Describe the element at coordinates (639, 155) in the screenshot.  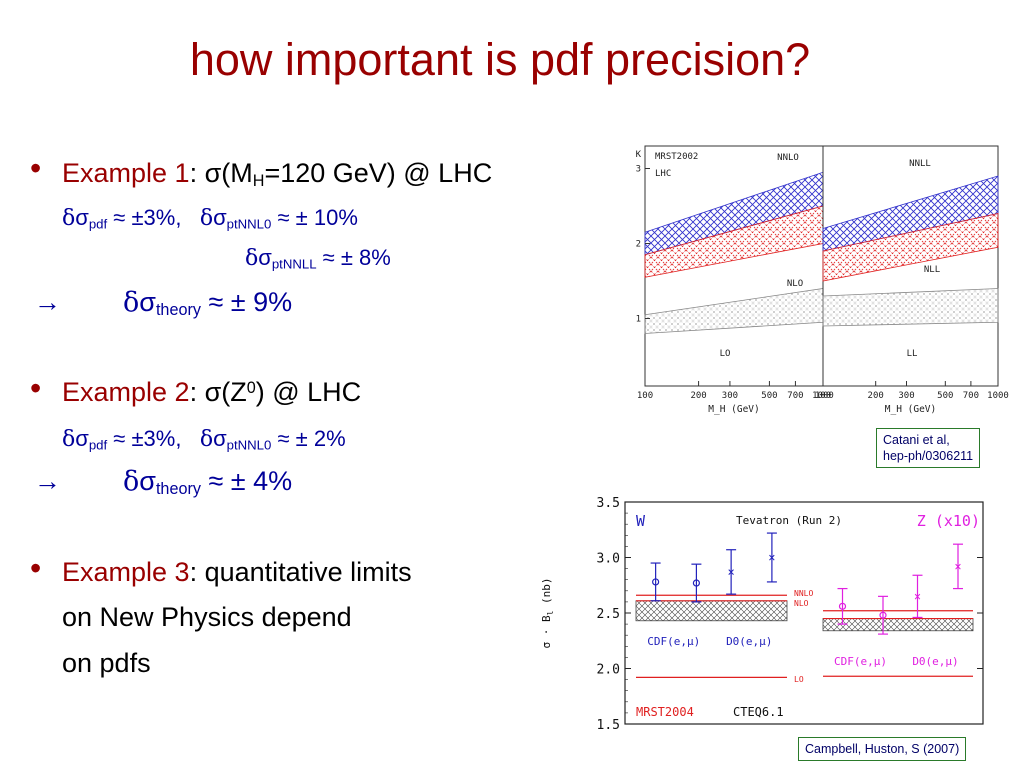
I see `y-axis-label: K` at that location.